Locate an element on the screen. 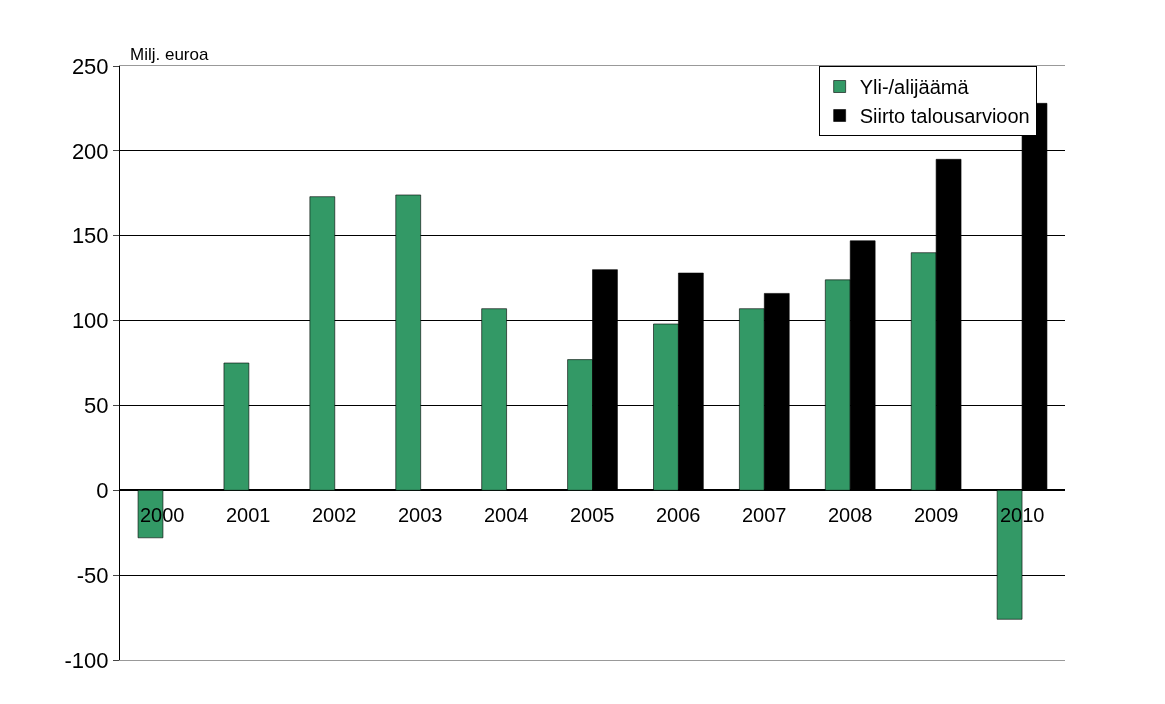  x-tick-label: 2002 is located at coordinates (334, 515).